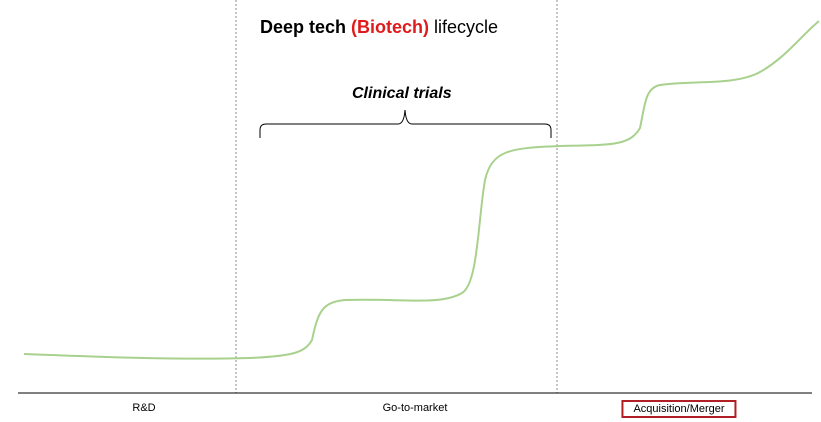  What do you see at coordinates (306, 27) in the screenshot?
I see `title-part-1: Deep tech` at bounding box center [306, 27].